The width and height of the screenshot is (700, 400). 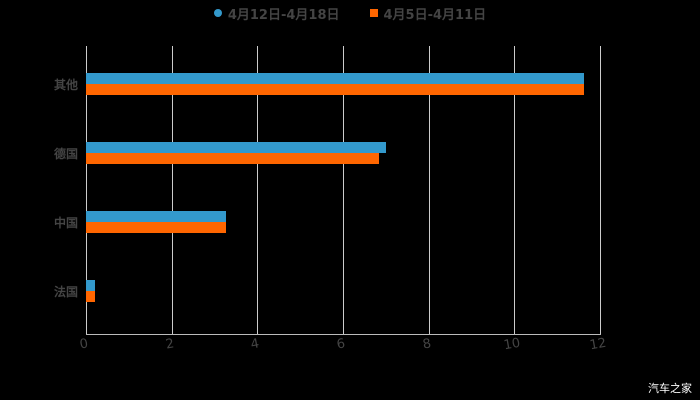 What do you see at coordinates (283, 15) in the screenshot?
I see `legend-label: 4月12日-4月18日` at bounding box center [283, 15].